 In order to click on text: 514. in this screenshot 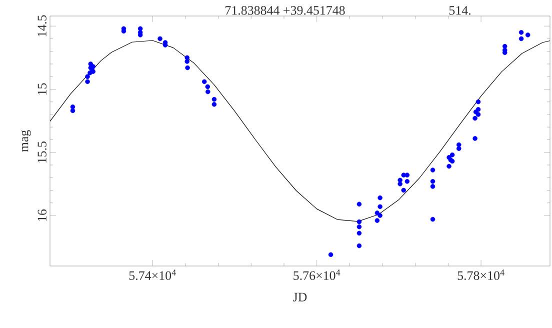, I will do `click(459, 10)`.